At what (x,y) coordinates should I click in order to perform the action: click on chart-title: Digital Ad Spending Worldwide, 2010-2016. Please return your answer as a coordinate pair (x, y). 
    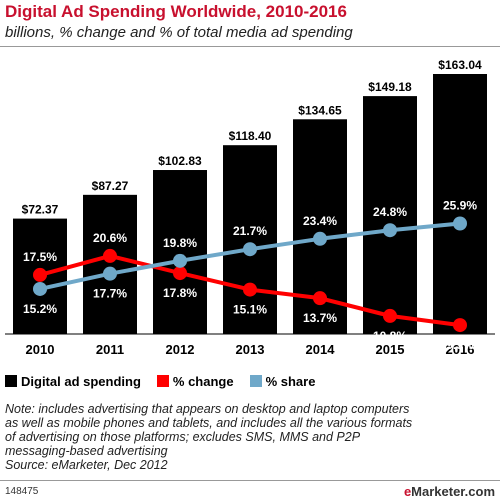
    Looking at the image, I should click on (176, 11).